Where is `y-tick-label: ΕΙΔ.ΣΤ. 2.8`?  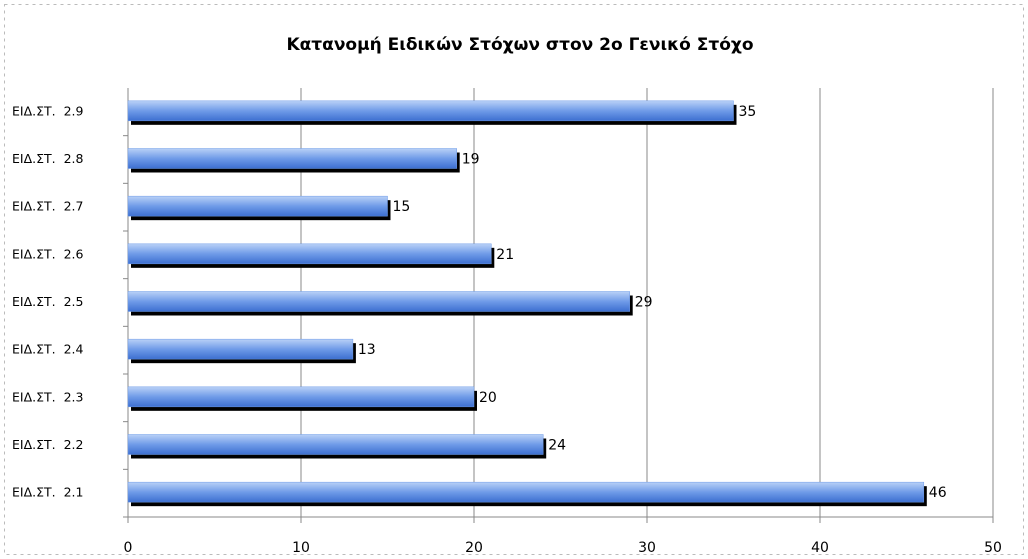
y-tick-label: ΕΙΔ.ΣΤ. 2.8 is located at coordinates (47, 158).